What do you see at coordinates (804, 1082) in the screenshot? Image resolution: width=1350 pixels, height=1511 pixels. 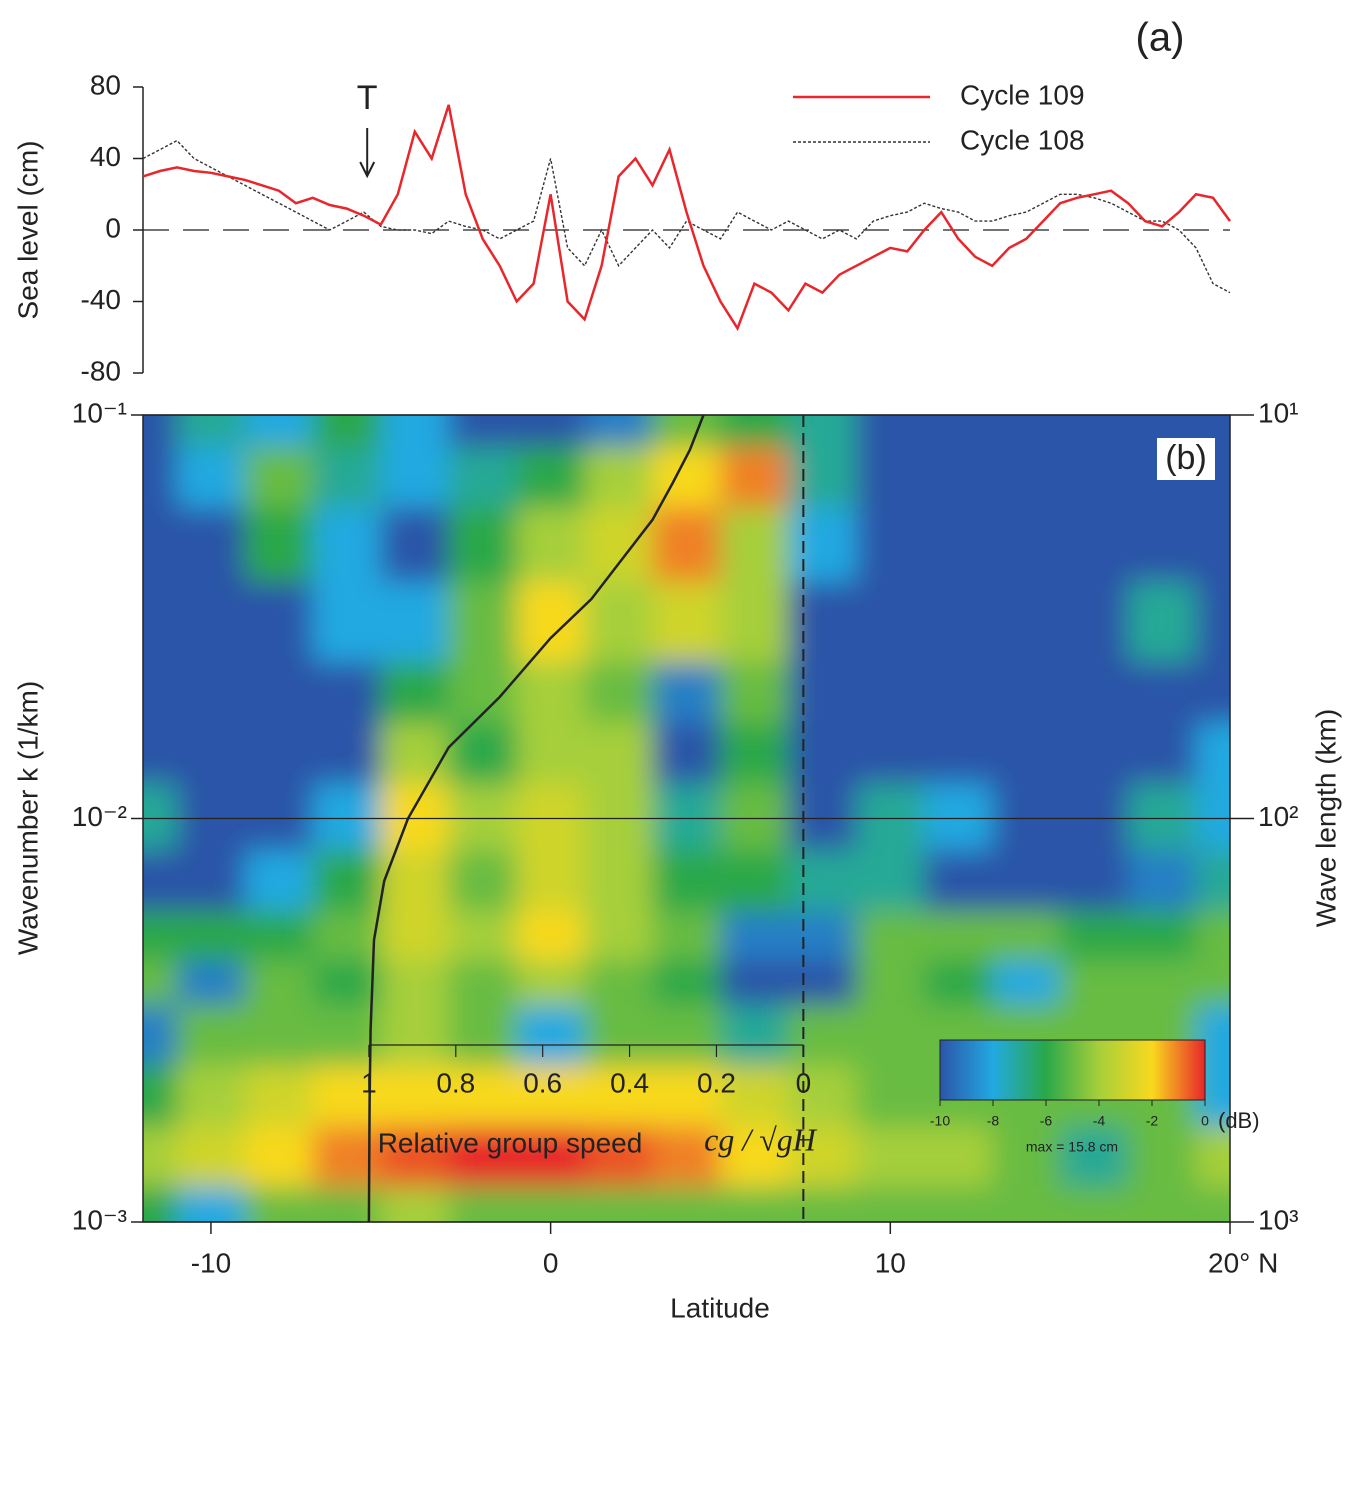 I see `gs-tick-label: 0` at bounding box center [804, 1082].